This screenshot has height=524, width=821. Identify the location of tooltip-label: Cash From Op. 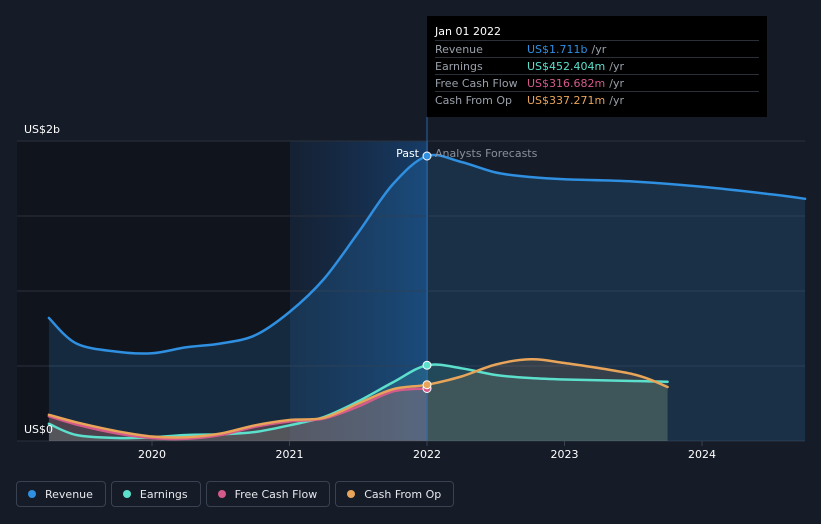
(474, 100).